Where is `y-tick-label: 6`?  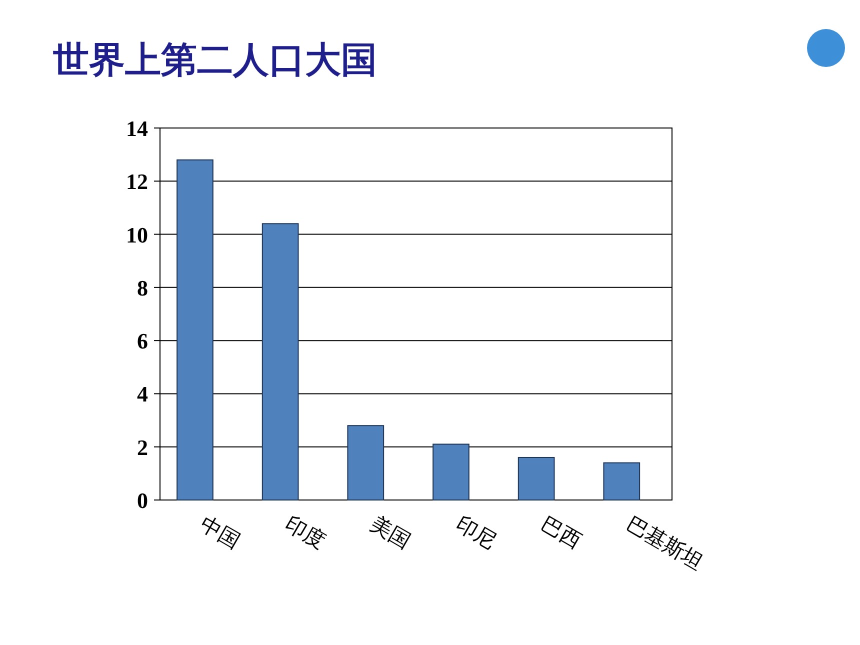 y-tick-label: 6 is located at coordinates (142, 341).